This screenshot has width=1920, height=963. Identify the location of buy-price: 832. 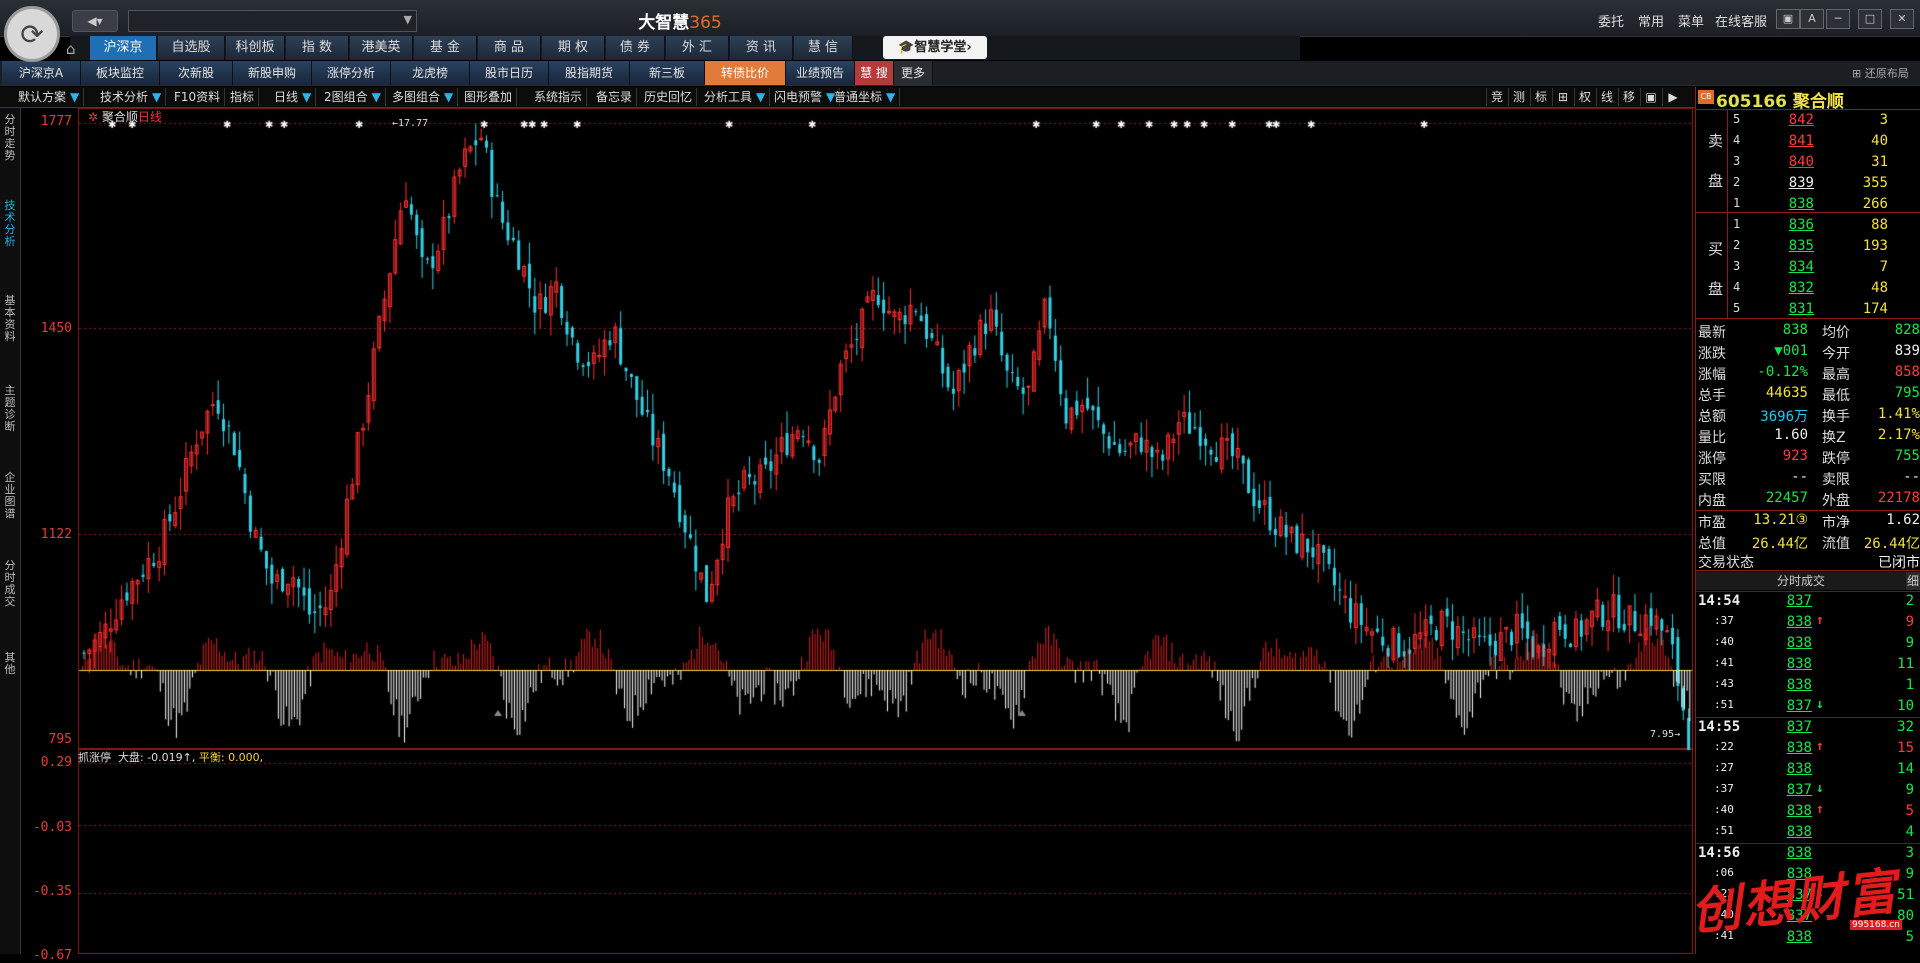
(1801, 288).